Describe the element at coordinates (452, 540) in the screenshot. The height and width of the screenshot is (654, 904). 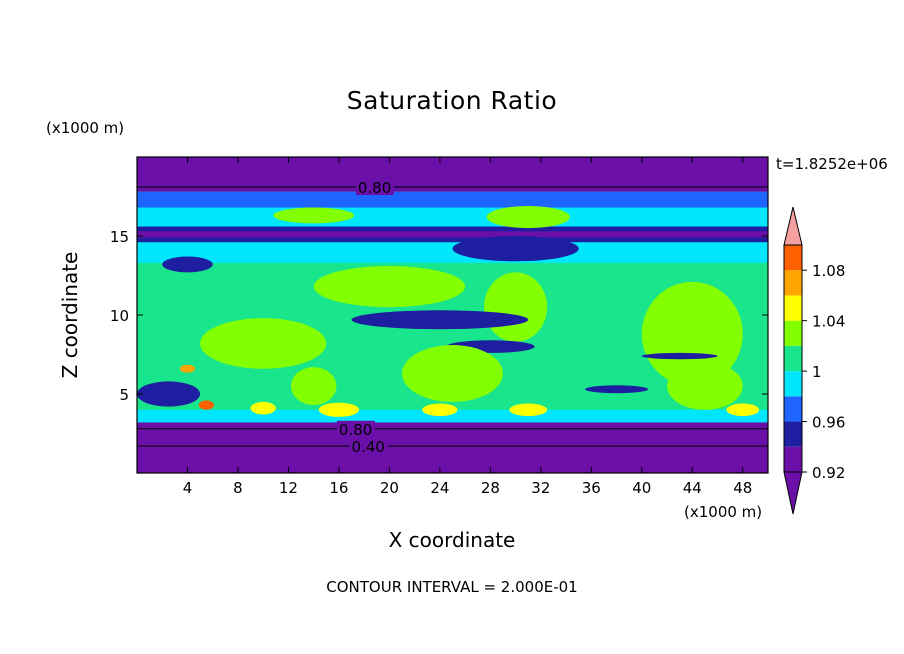
I see `x-axis-label: X coordinate` at that location.